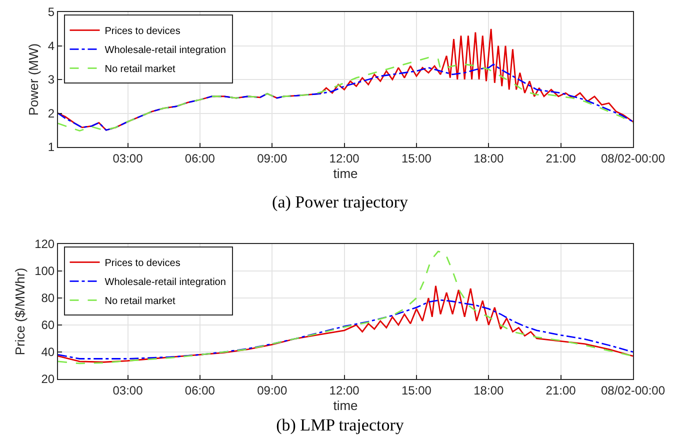 This screenshot has height=447, width=680. Describe the element at coordinates (51, 12) in the screenshot. I see `y-tick-label: 5` at that location.